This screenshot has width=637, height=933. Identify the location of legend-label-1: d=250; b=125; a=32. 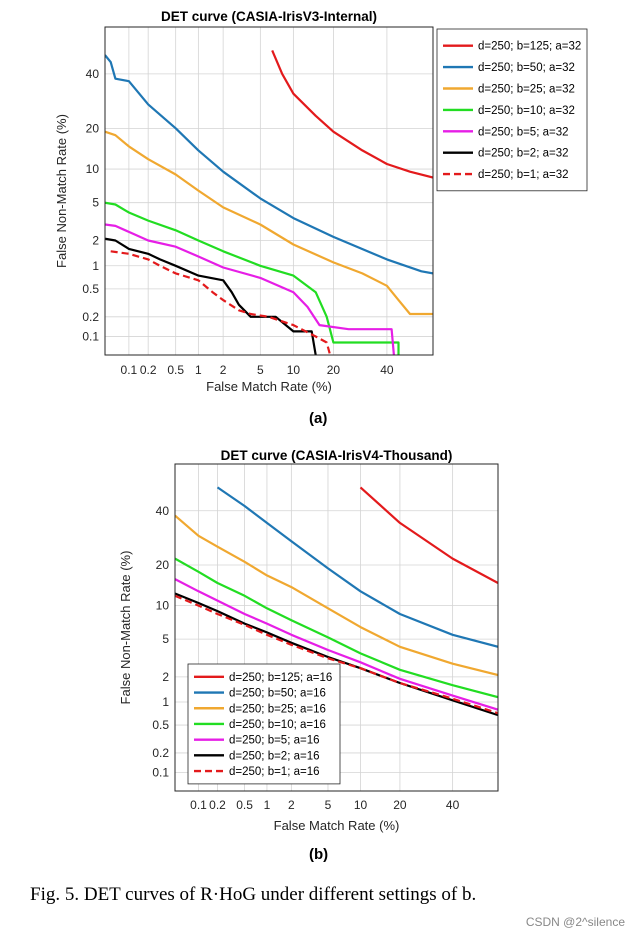
(529, 47).